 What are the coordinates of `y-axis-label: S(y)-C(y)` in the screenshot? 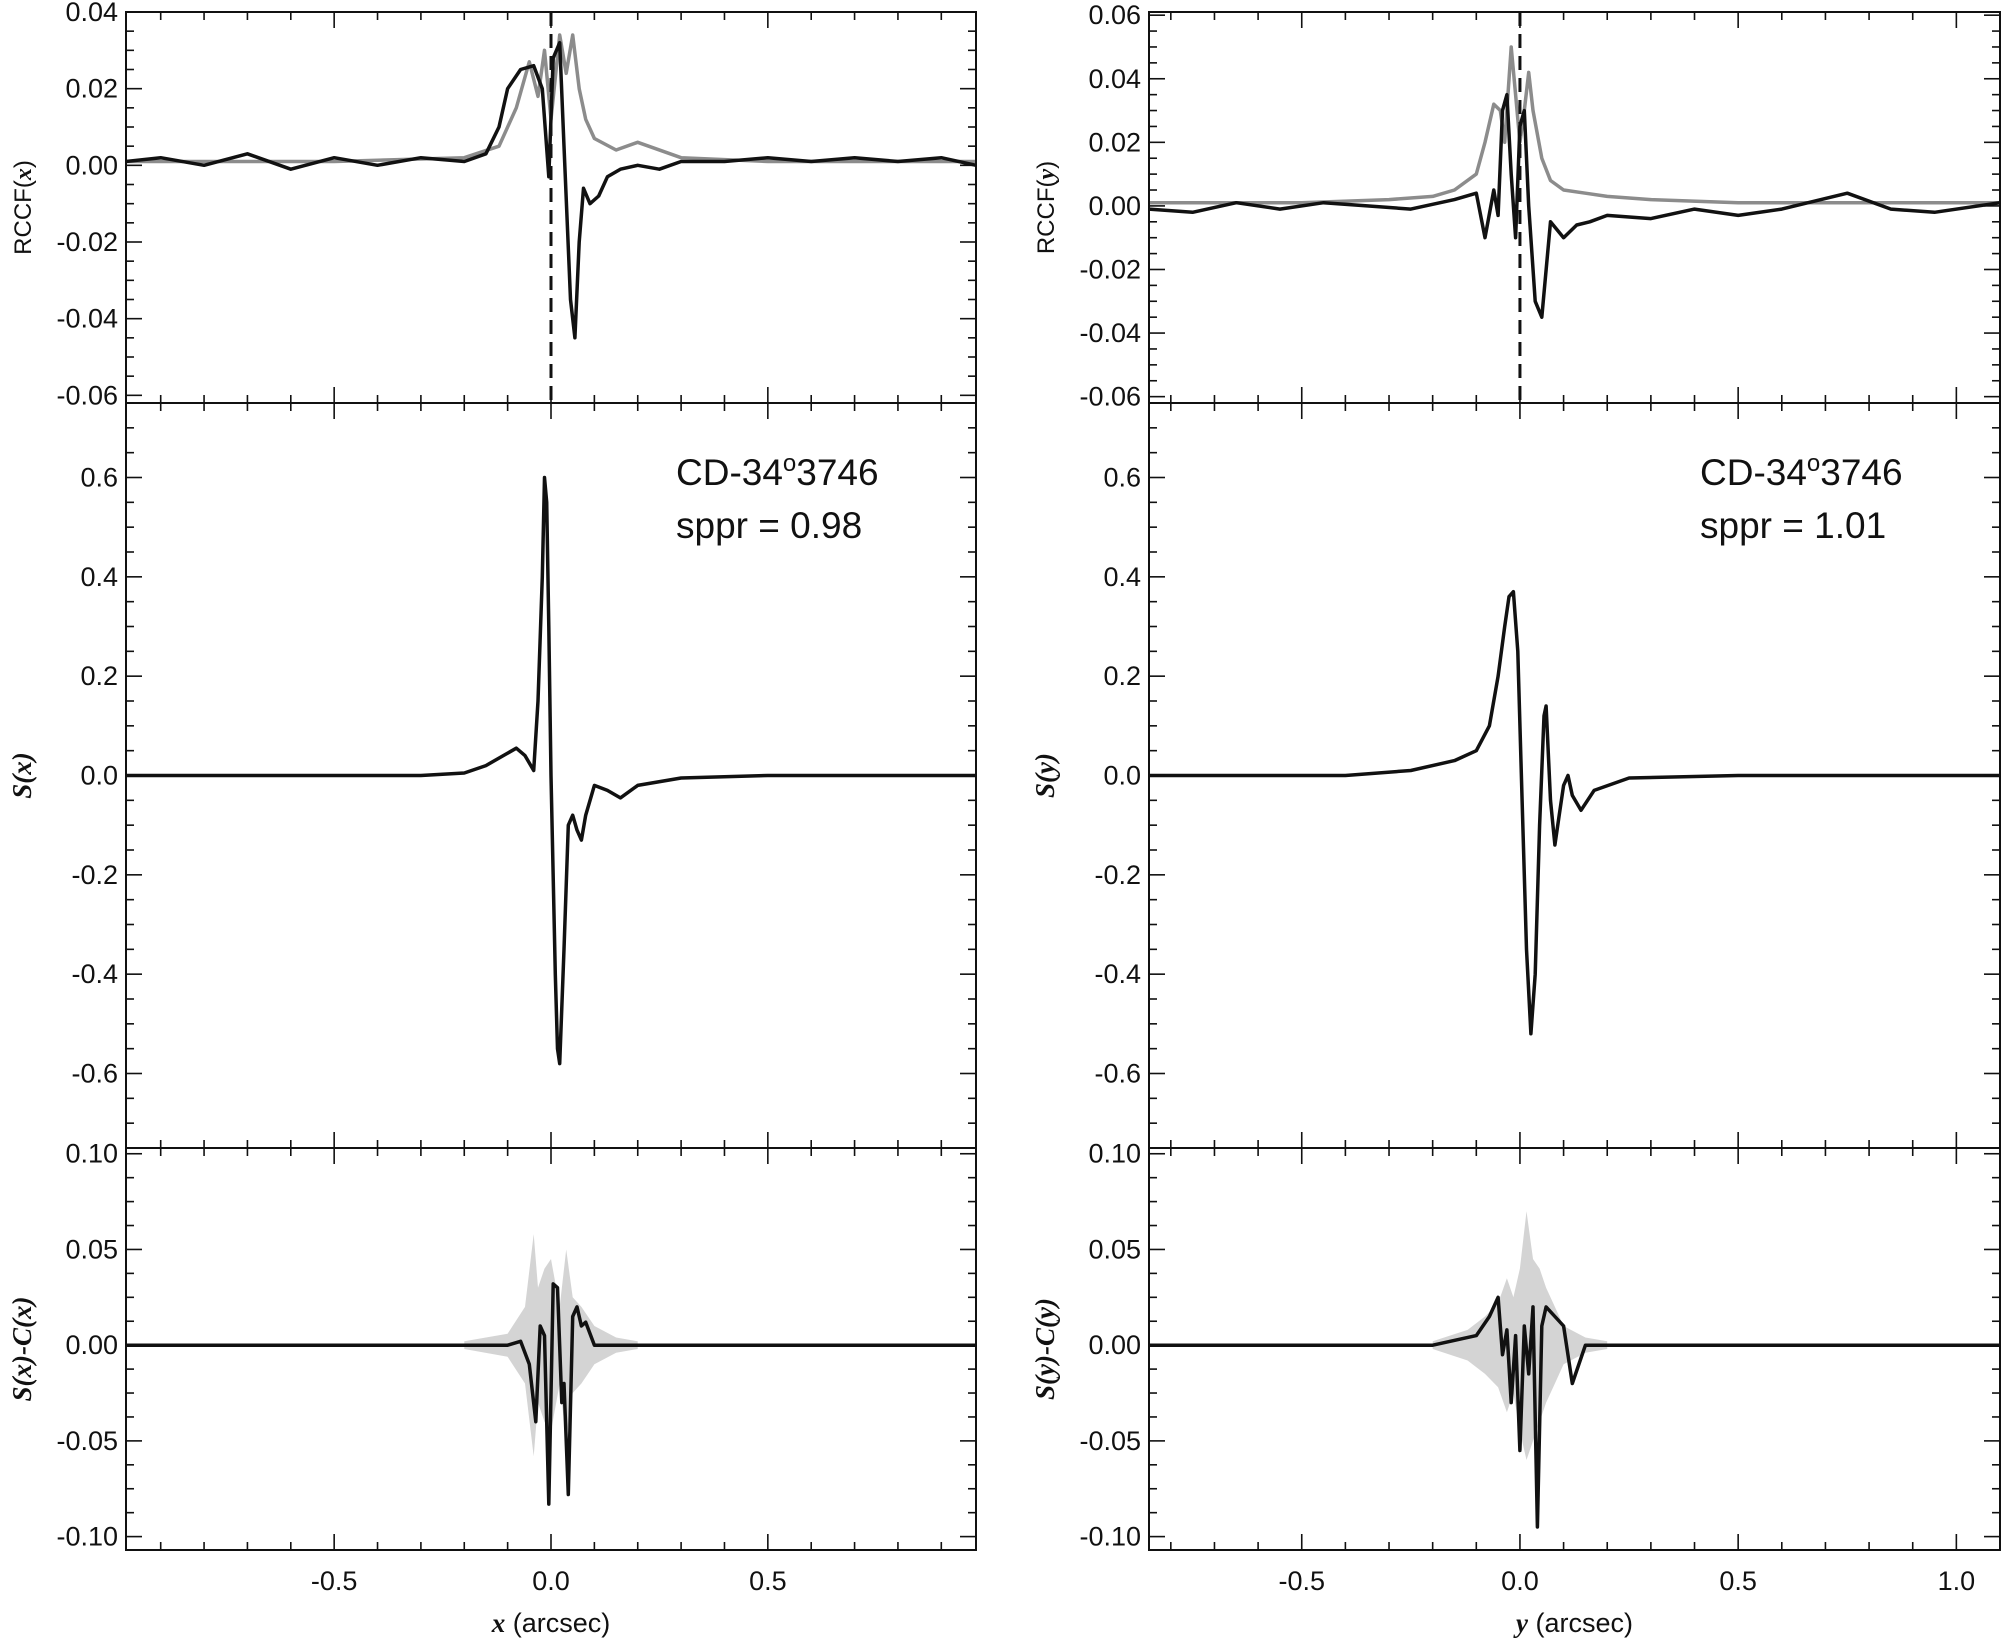 It's located at (1045, 1349).